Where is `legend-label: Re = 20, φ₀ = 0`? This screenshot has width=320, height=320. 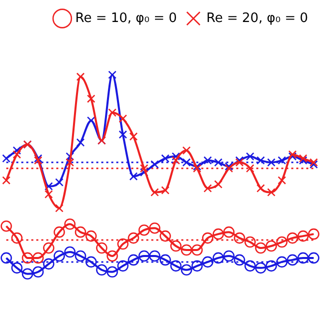
legend-label: Re = 20, φ₀ = 0 is located at coordinates (257, 18).